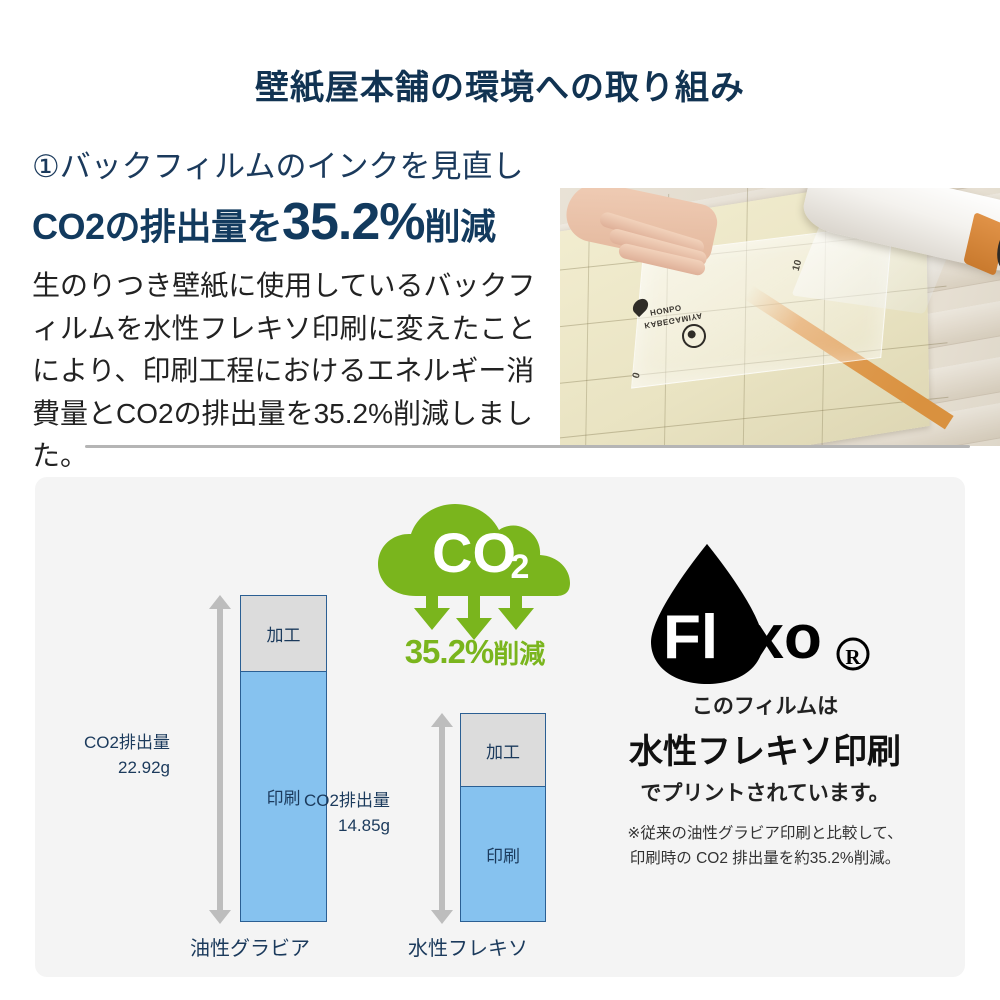 This screenshot has width=1000, height=1000. Describe the element at coordinates (765, 752) in the screenshot. I see `flexo-headline: 水性フレキソ印刷` at that location.